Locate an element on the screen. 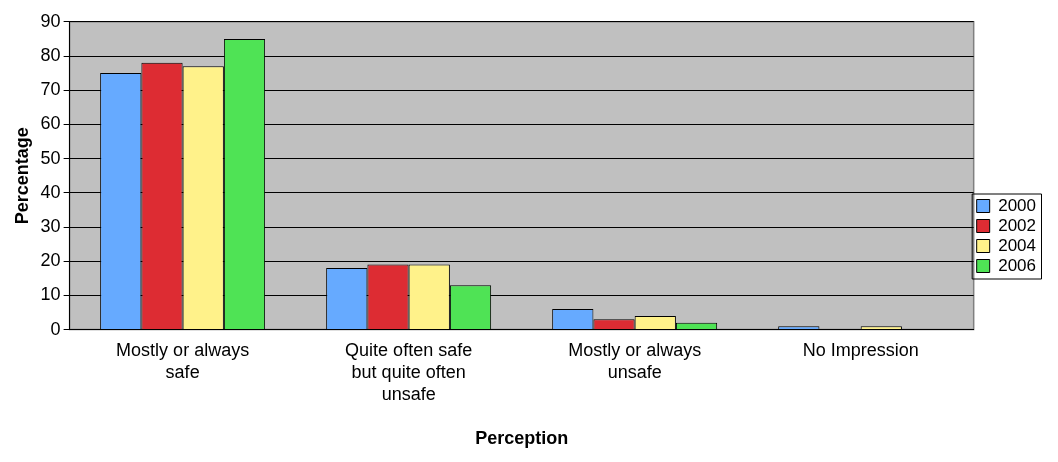  x-tick-label: No Impression is located at coordinates (860, 350).